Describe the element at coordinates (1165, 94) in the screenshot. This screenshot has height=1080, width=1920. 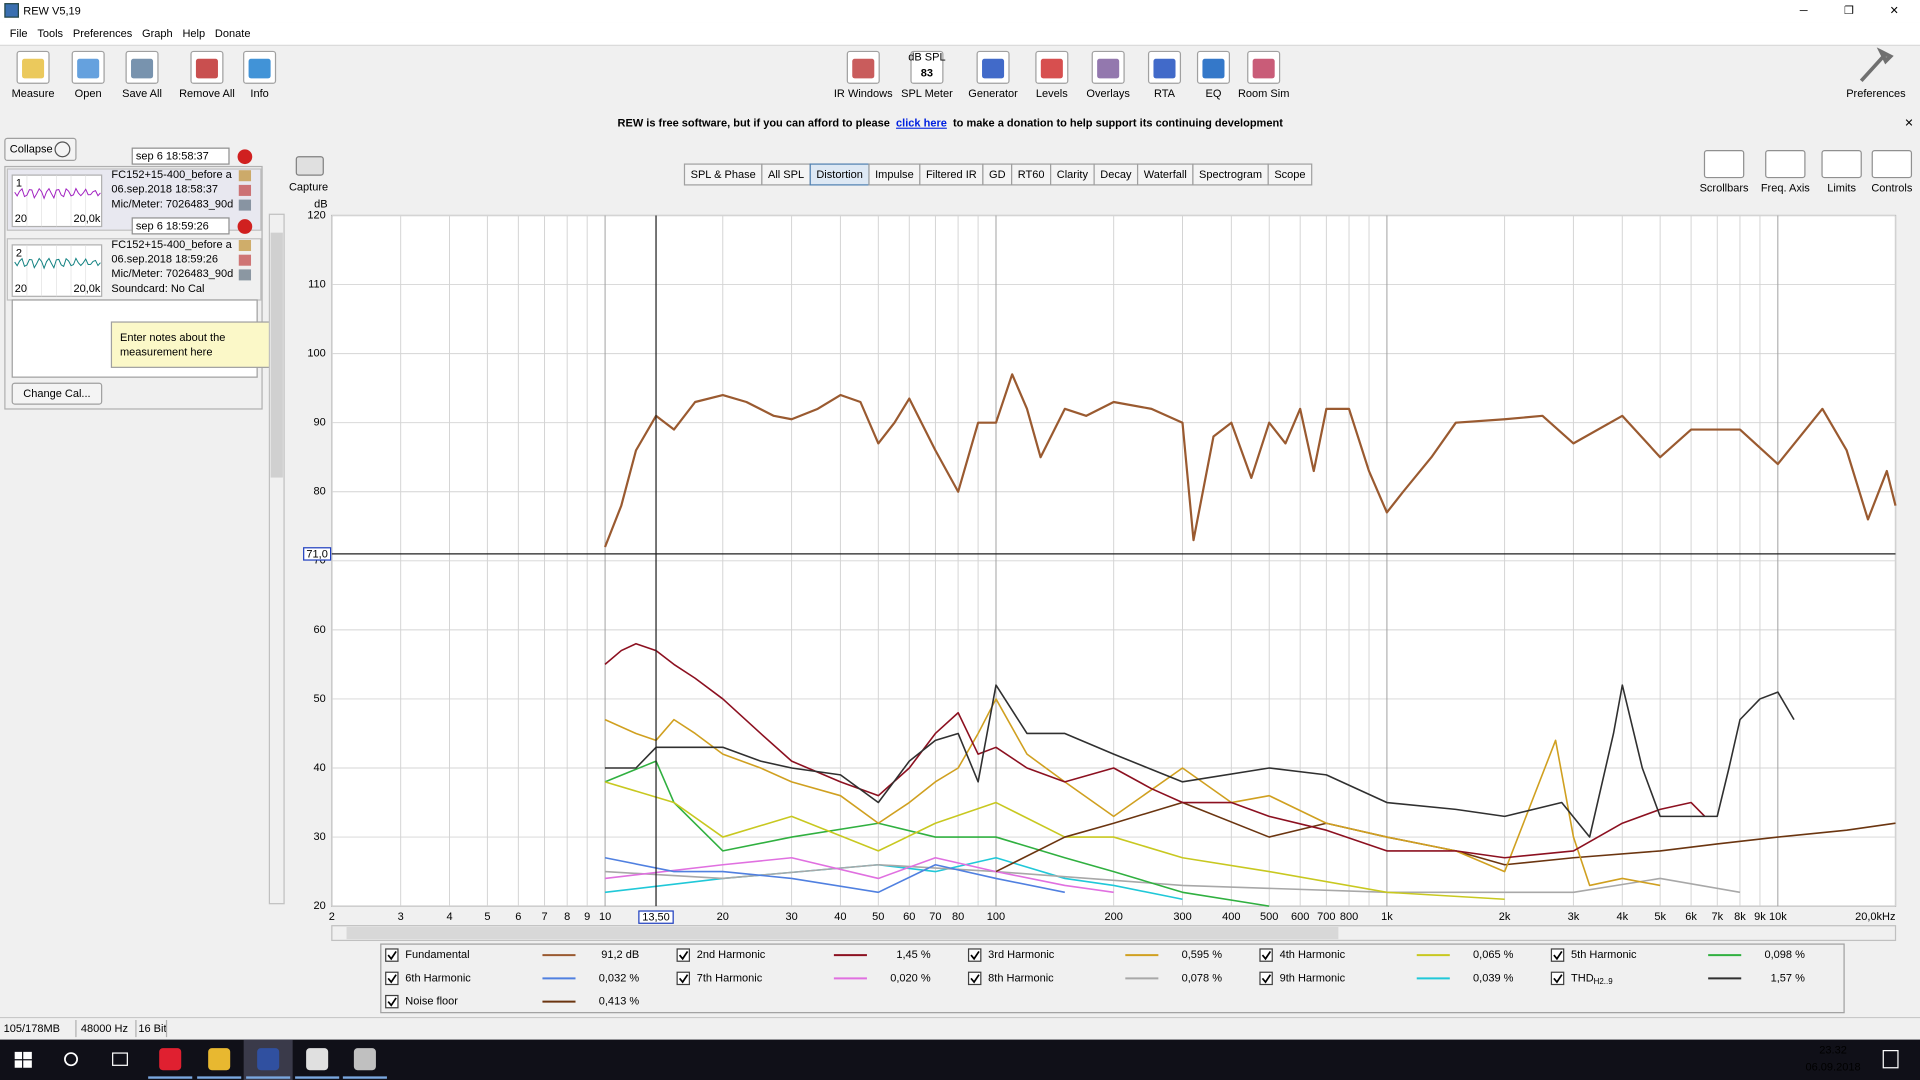
I see `toolbar-label: RTA` at that location.